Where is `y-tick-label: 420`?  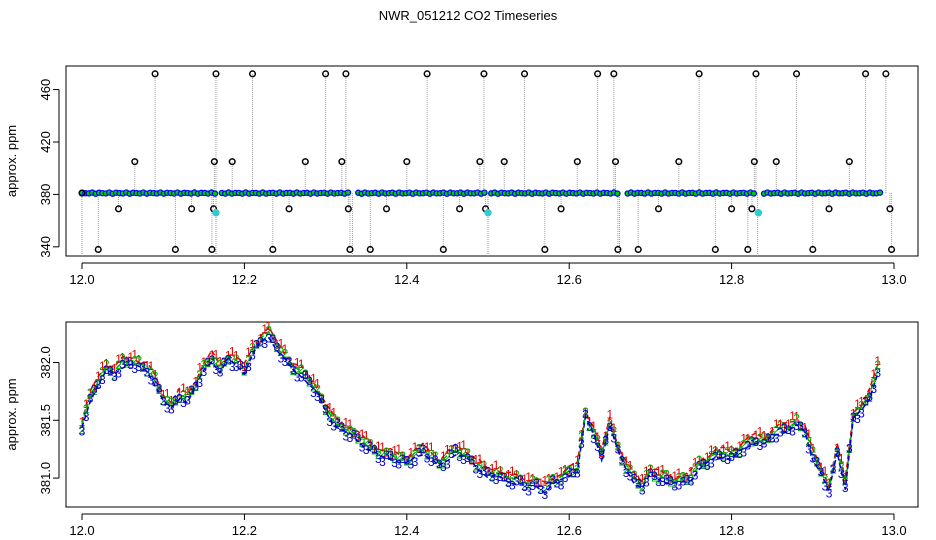
y-tick-label: 420 is located at coordinates (45, 142).